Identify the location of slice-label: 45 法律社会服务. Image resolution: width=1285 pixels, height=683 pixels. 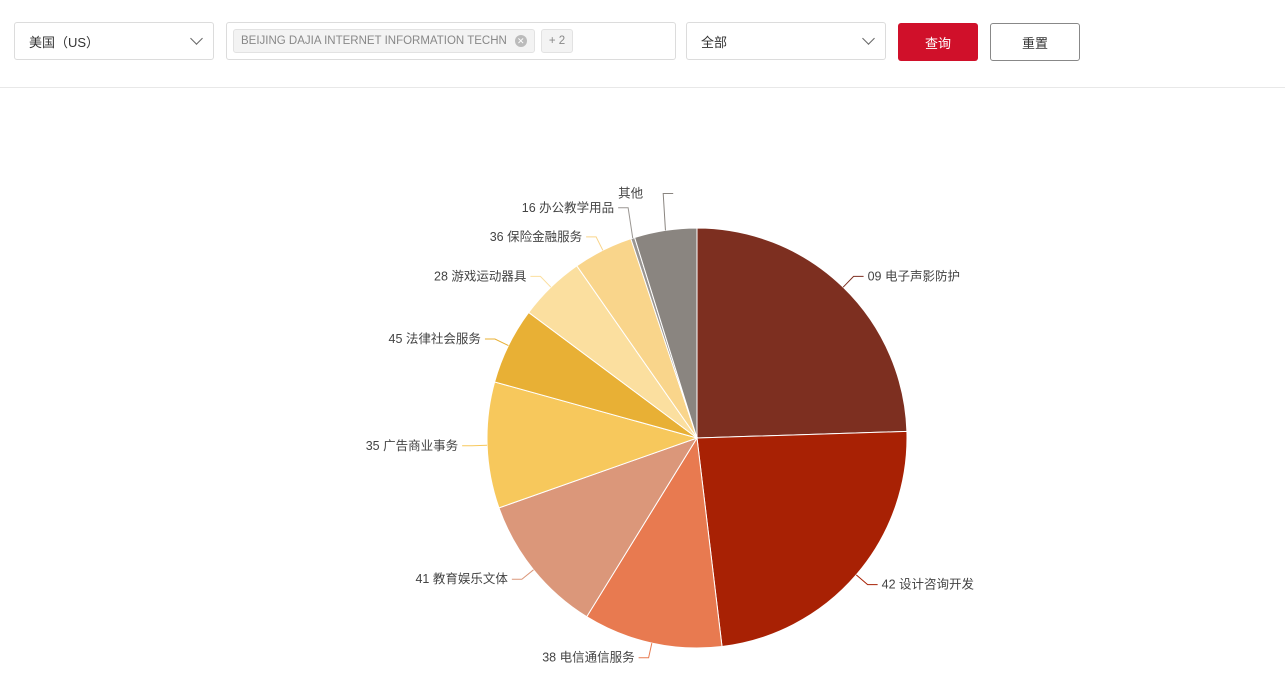
(435, 338).